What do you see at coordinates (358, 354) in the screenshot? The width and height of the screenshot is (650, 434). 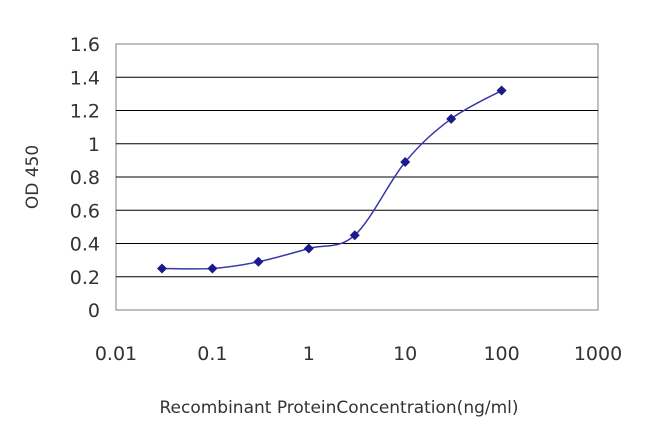 I see `x-tick-labels: 0.01 0.1 1 10 100 1000` at bounding box center [358, 354].